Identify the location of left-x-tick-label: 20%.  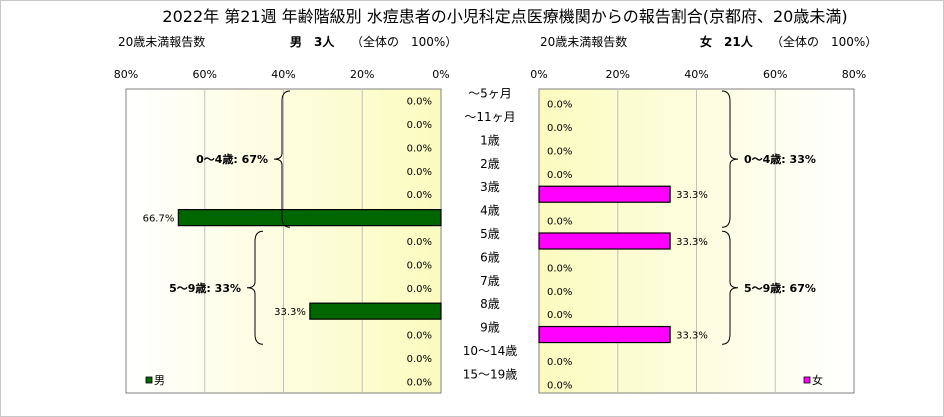
(362, 74).